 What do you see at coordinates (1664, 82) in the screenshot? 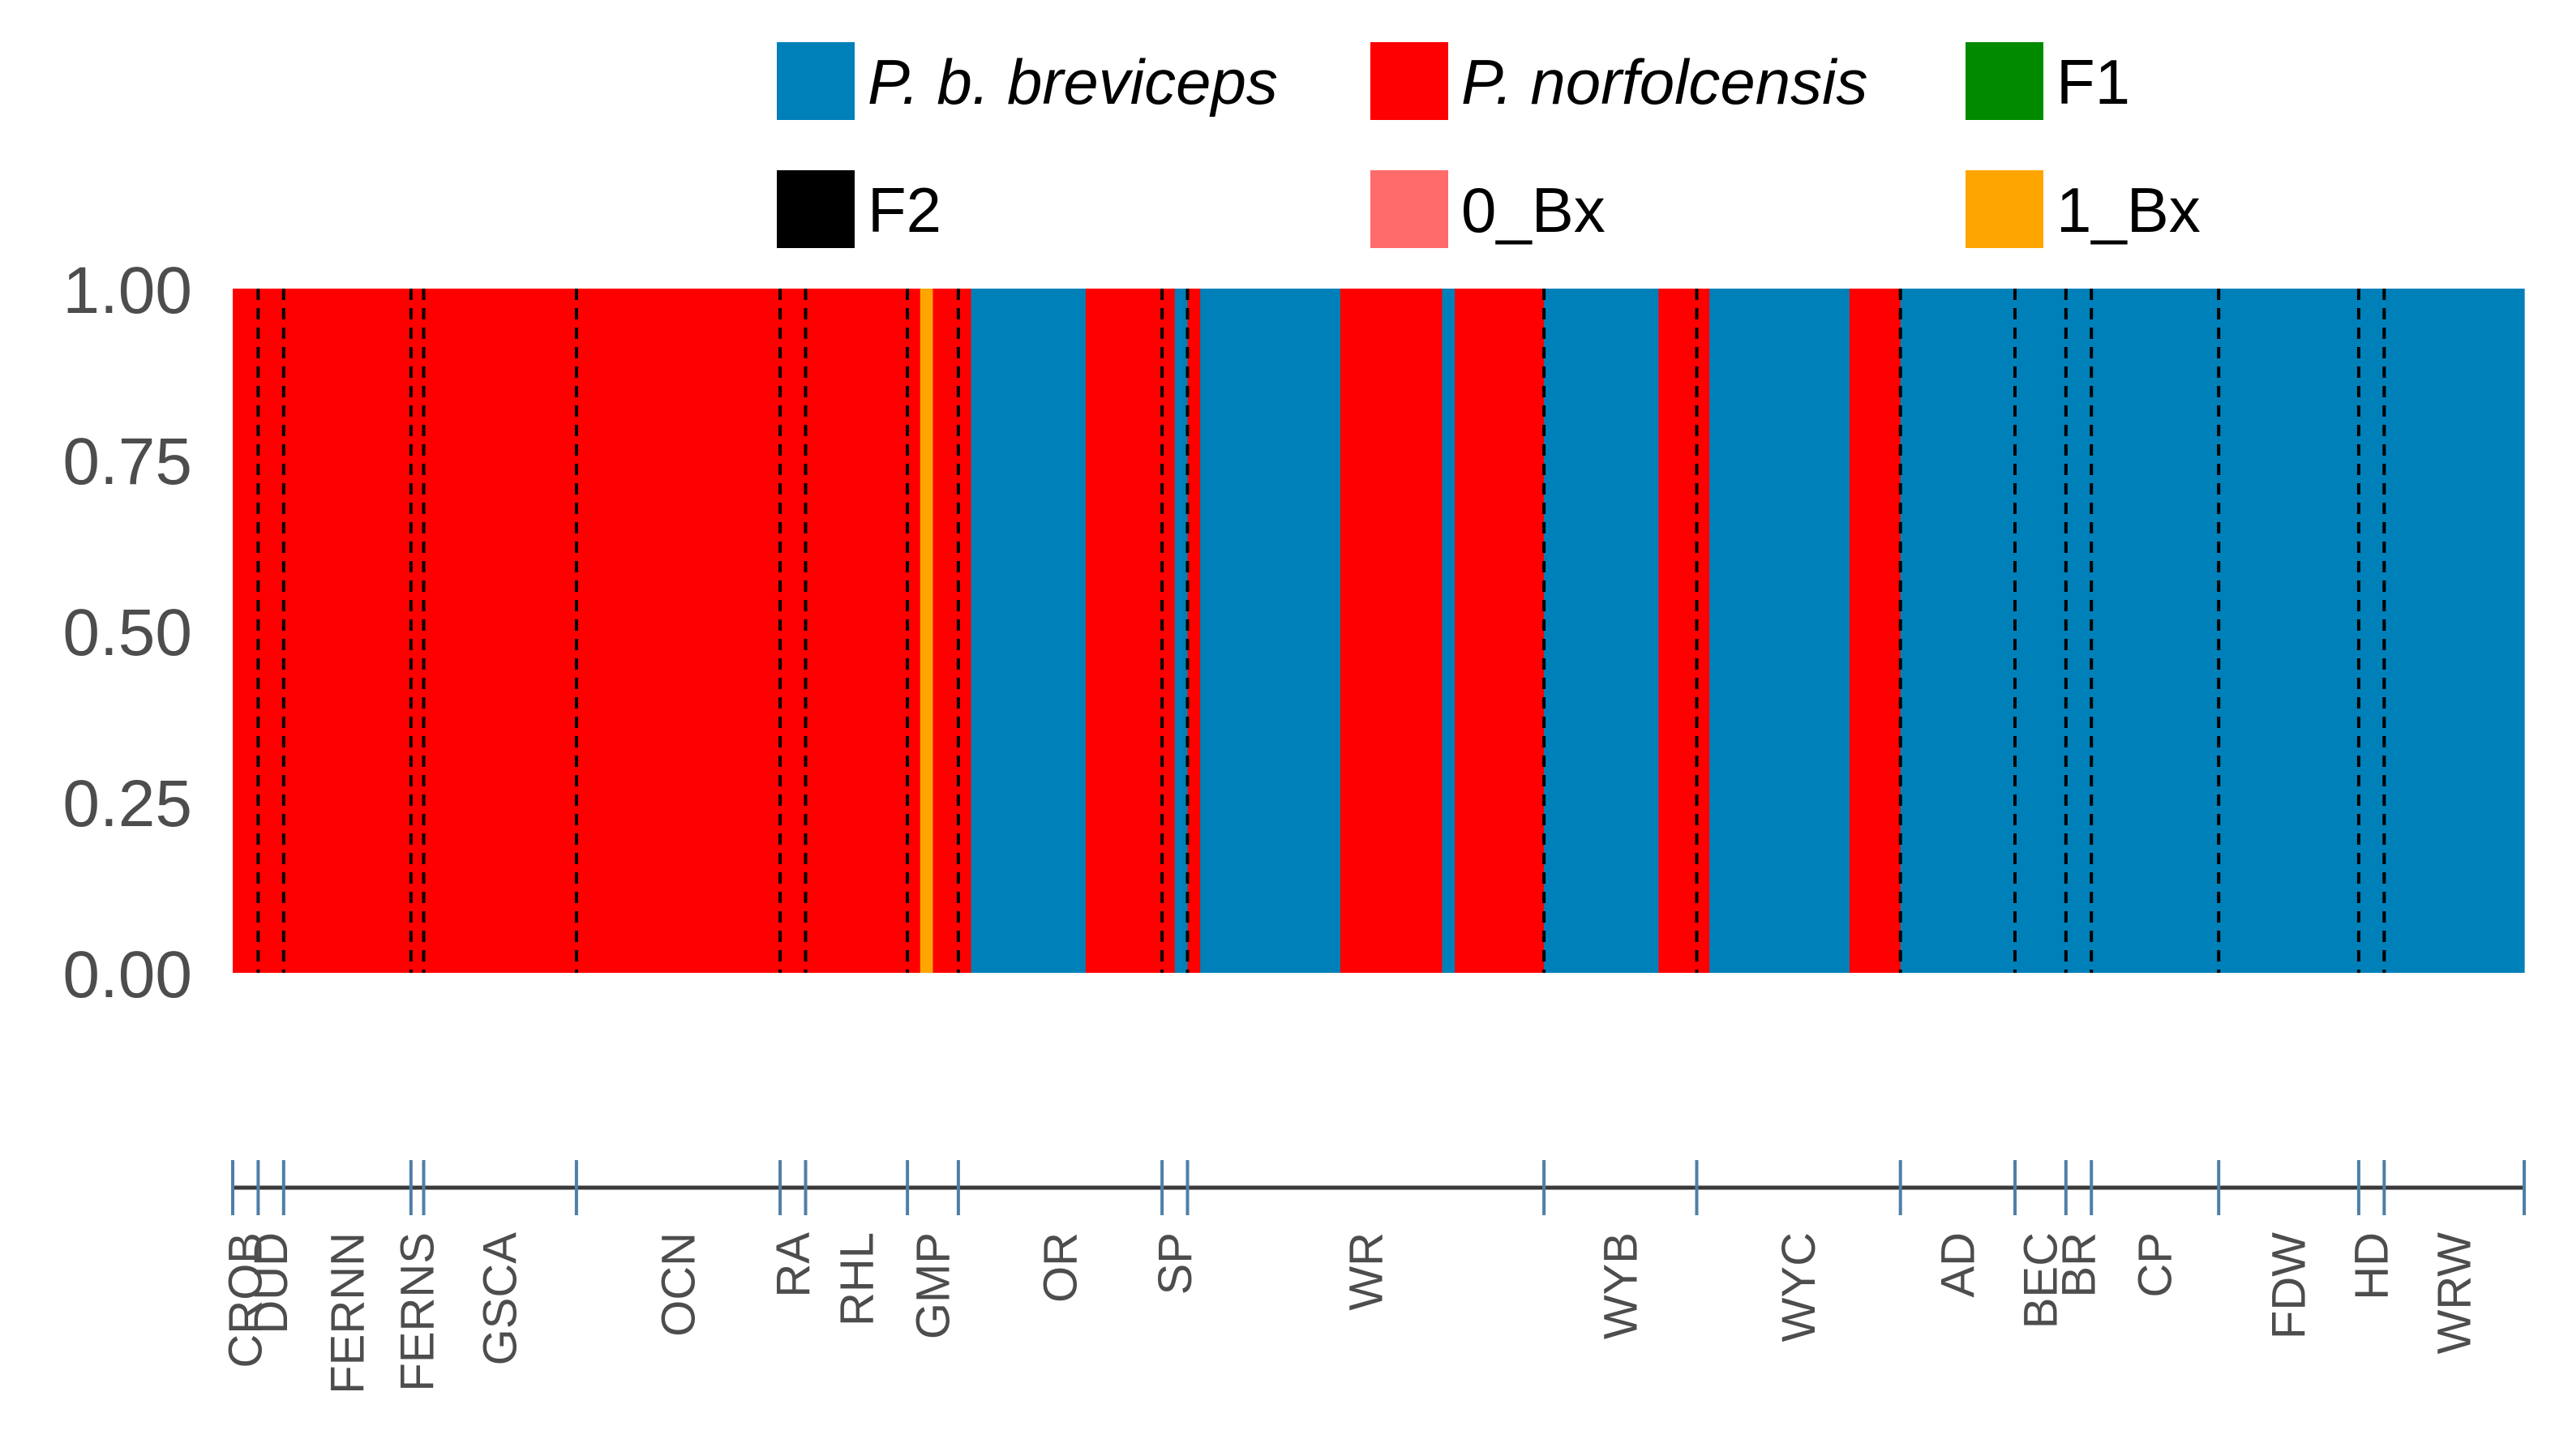
I see `legend-label-p-norfolcensis: P. norfolcensis` at bounding box center [1664, 82].